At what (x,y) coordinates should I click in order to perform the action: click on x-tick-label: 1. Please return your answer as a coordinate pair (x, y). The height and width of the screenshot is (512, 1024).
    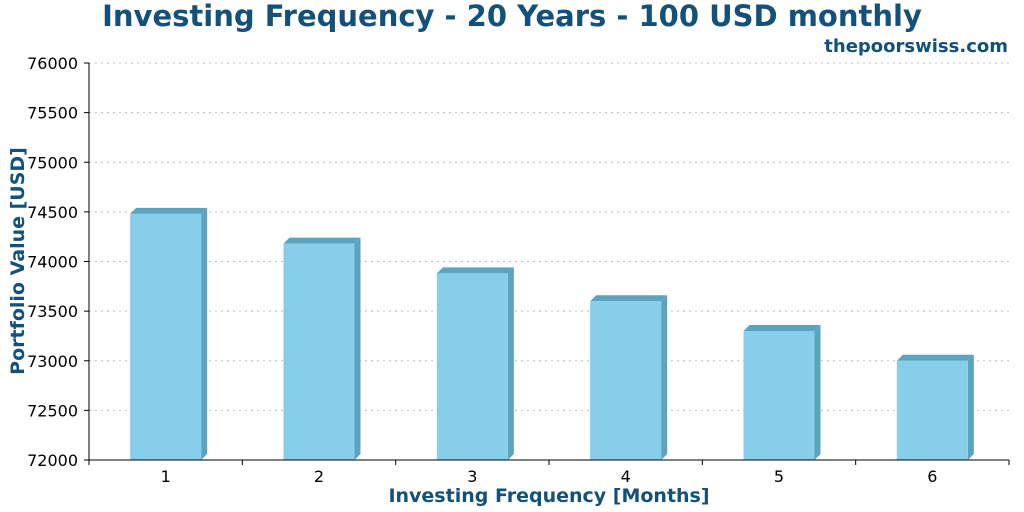
    Looking at the image, I should click on (166, 476).